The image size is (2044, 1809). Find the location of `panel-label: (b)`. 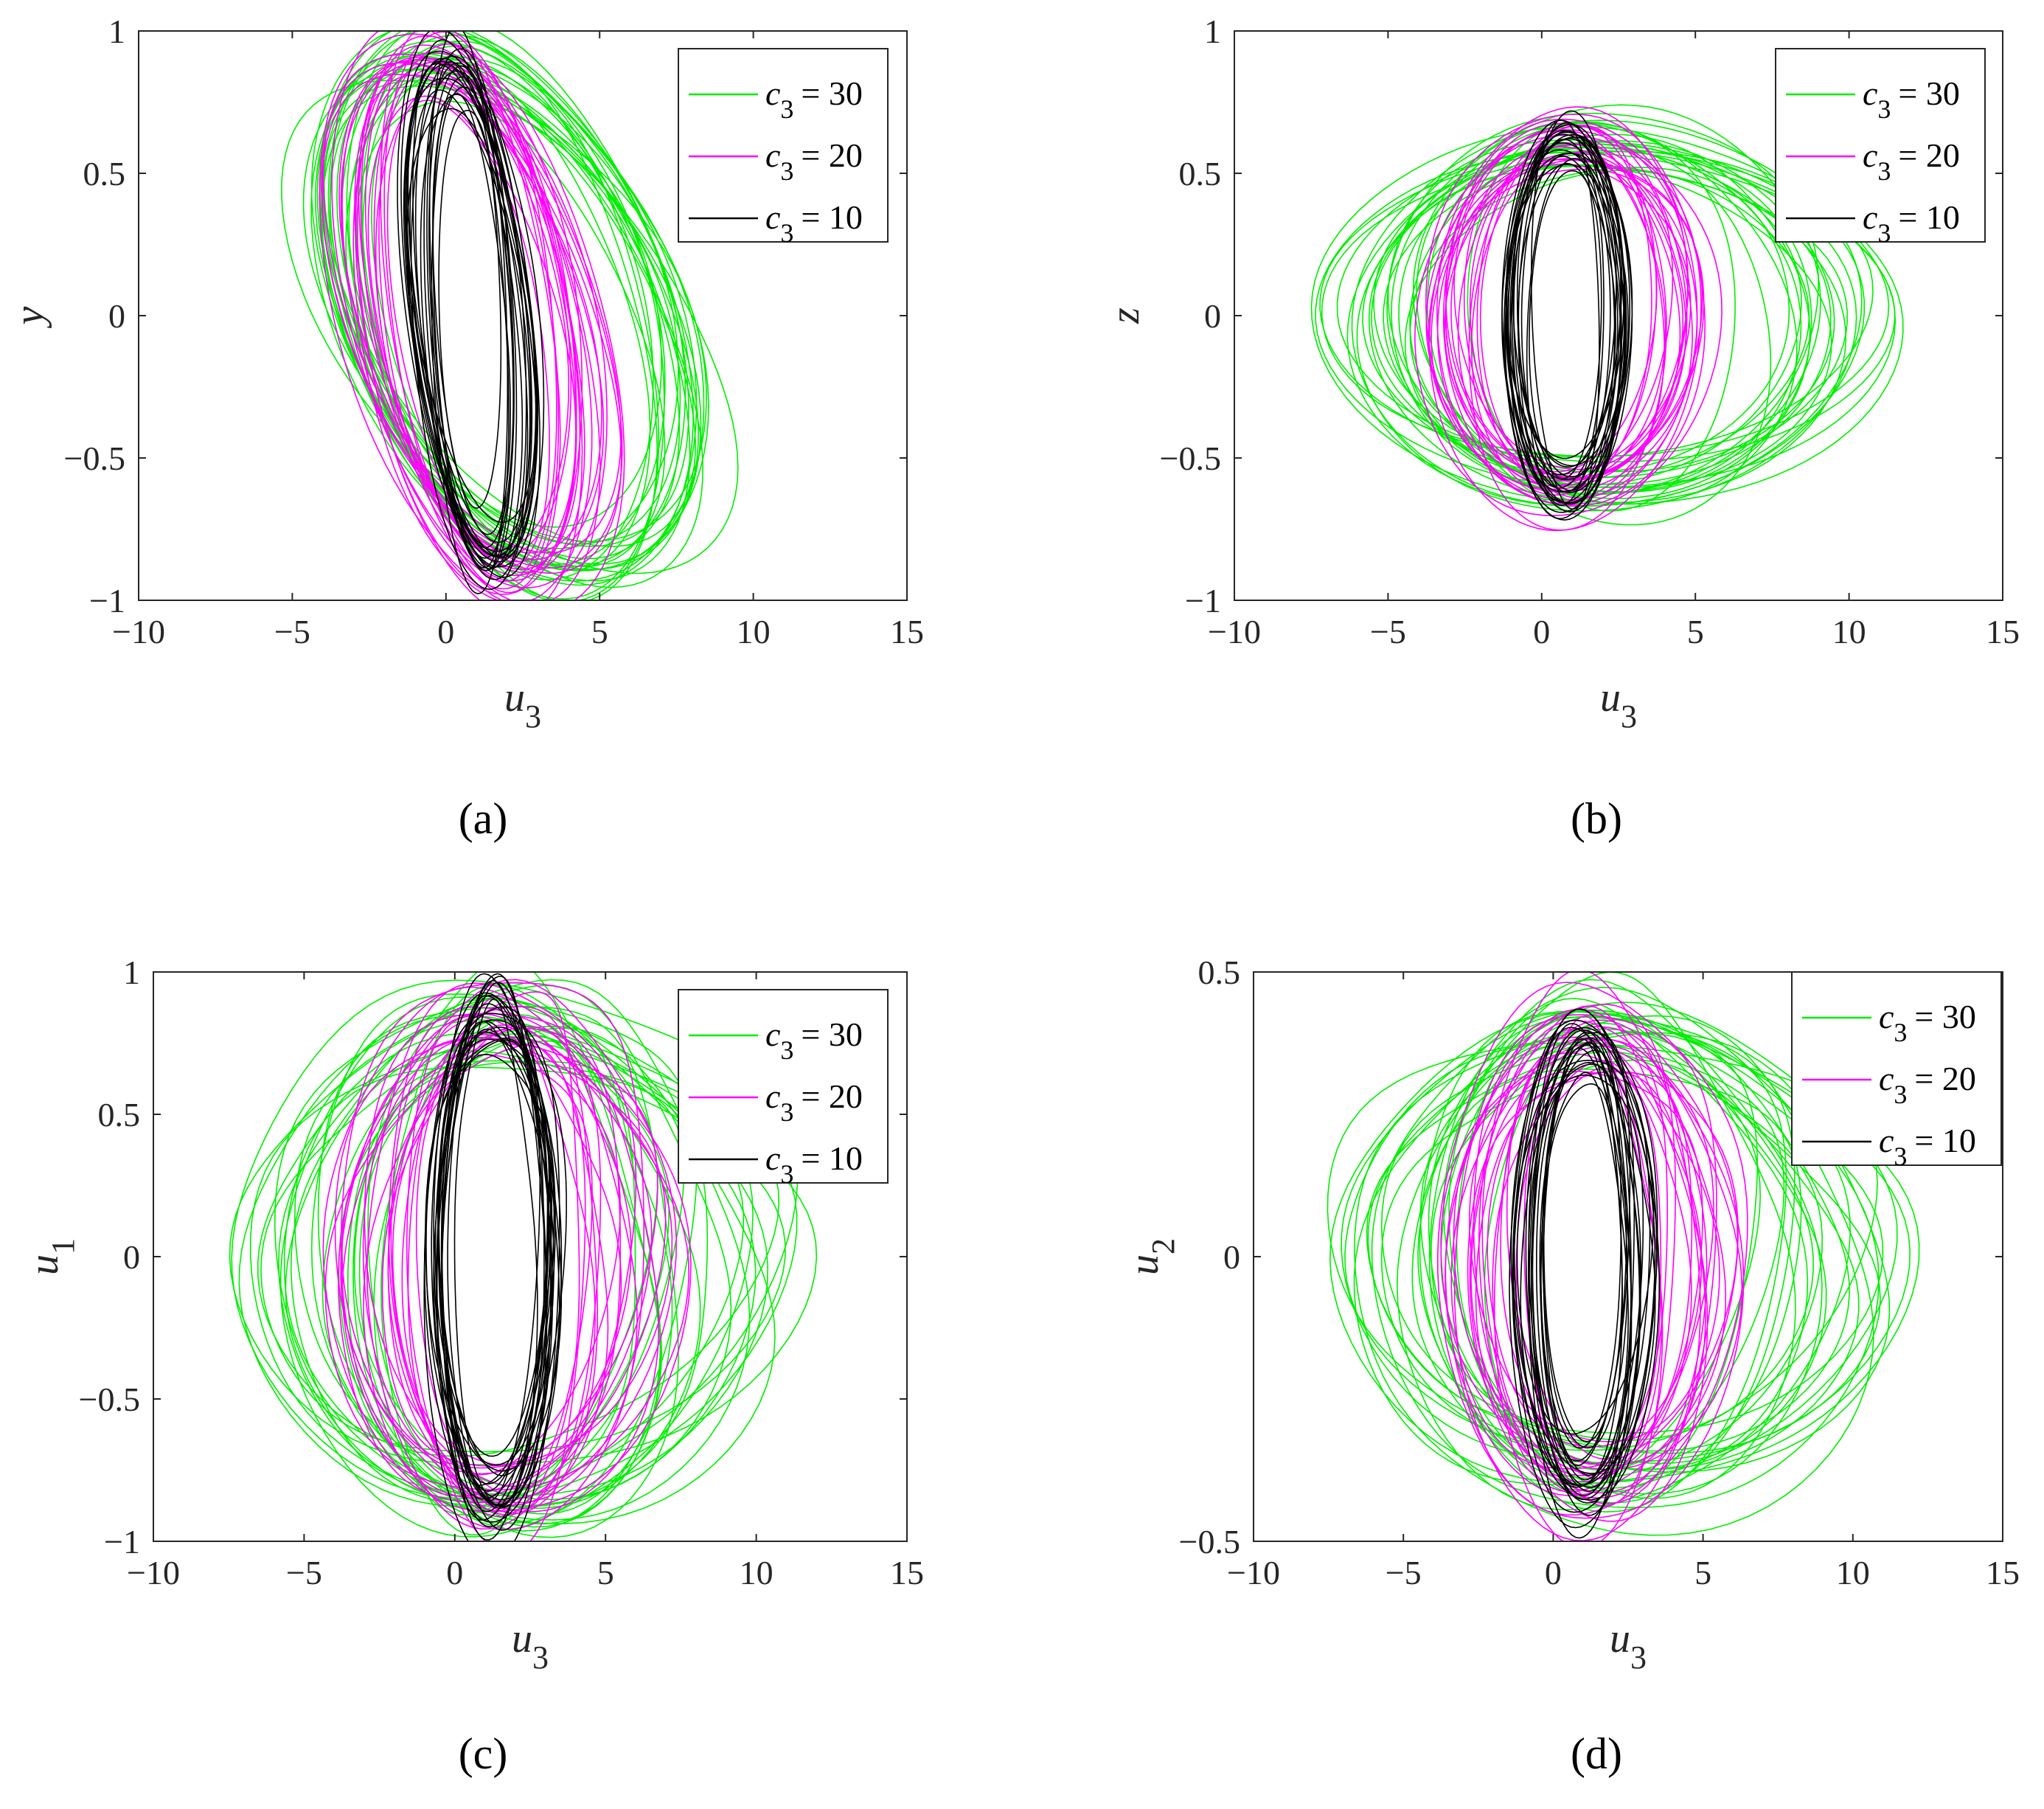

panel-label: (b) is located at coordinates (1596, 818).